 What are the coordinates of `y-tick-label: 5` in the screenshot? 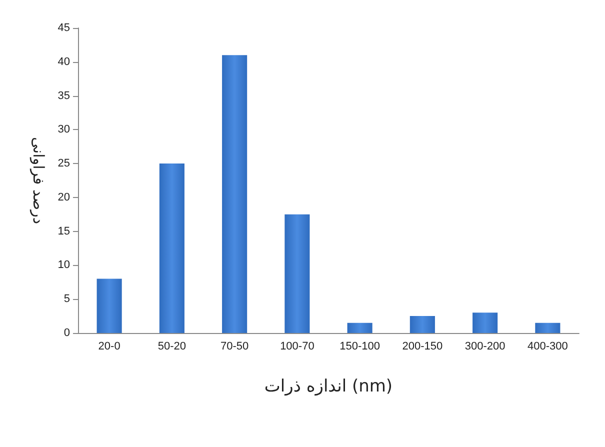 It's located at (67, 299).